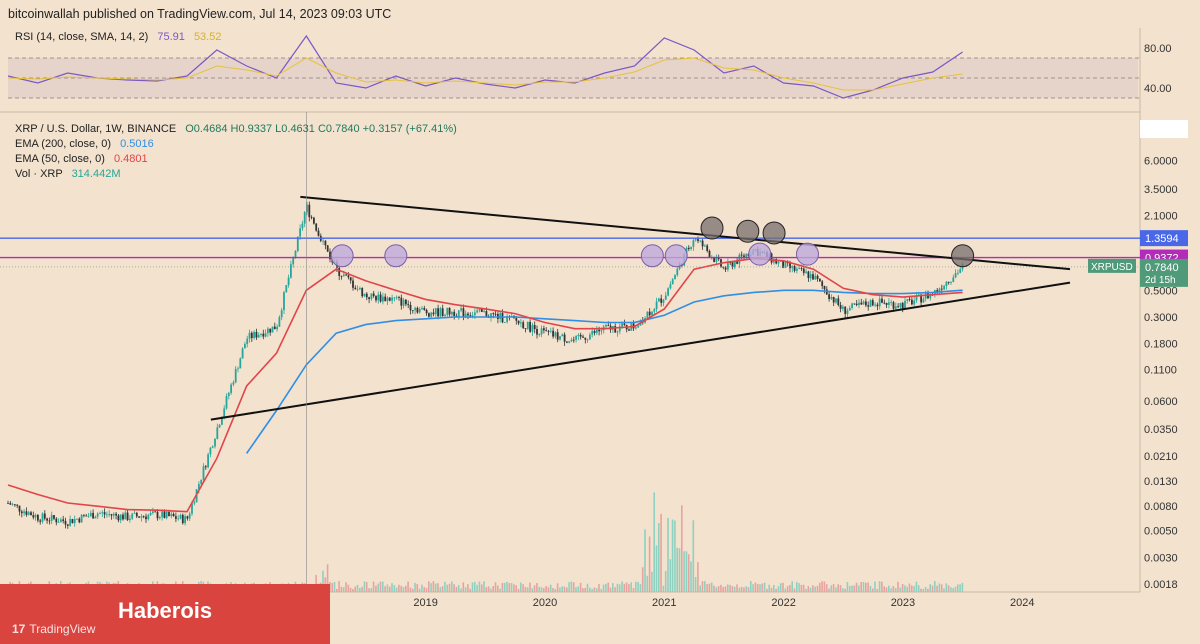  I want to click on volume-value: 314.442M, so click(96, 174).